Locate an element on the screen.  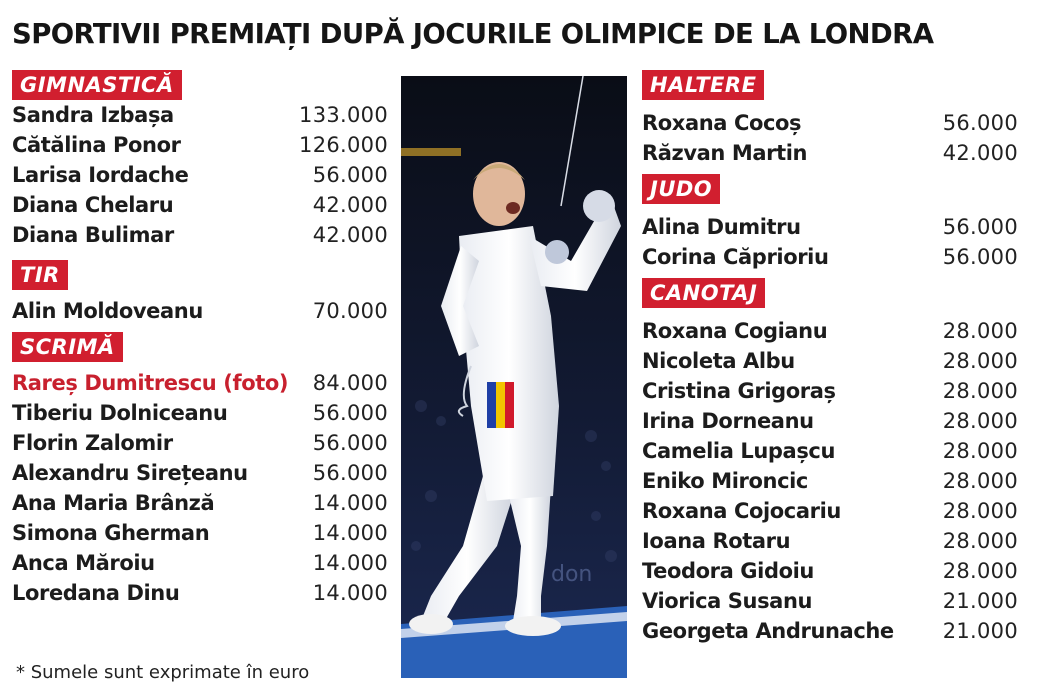
athlete-name: Diana Chelaru is located at coordinates (93, 205).